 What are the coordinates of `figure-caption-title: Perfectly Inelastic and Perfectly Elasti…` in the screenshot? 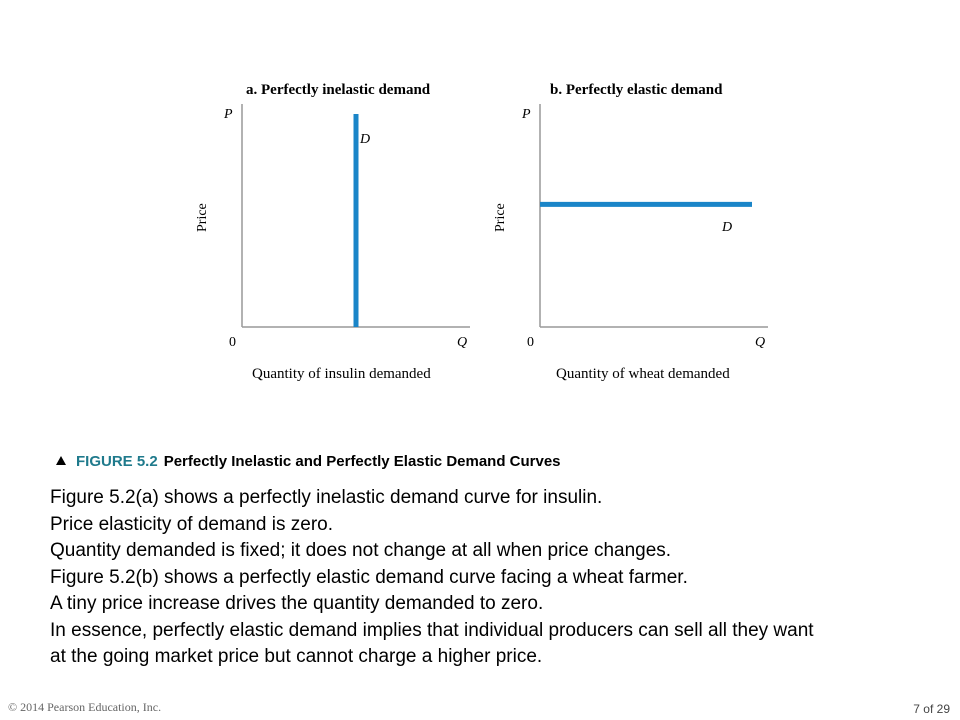 It's located at (362, 461).